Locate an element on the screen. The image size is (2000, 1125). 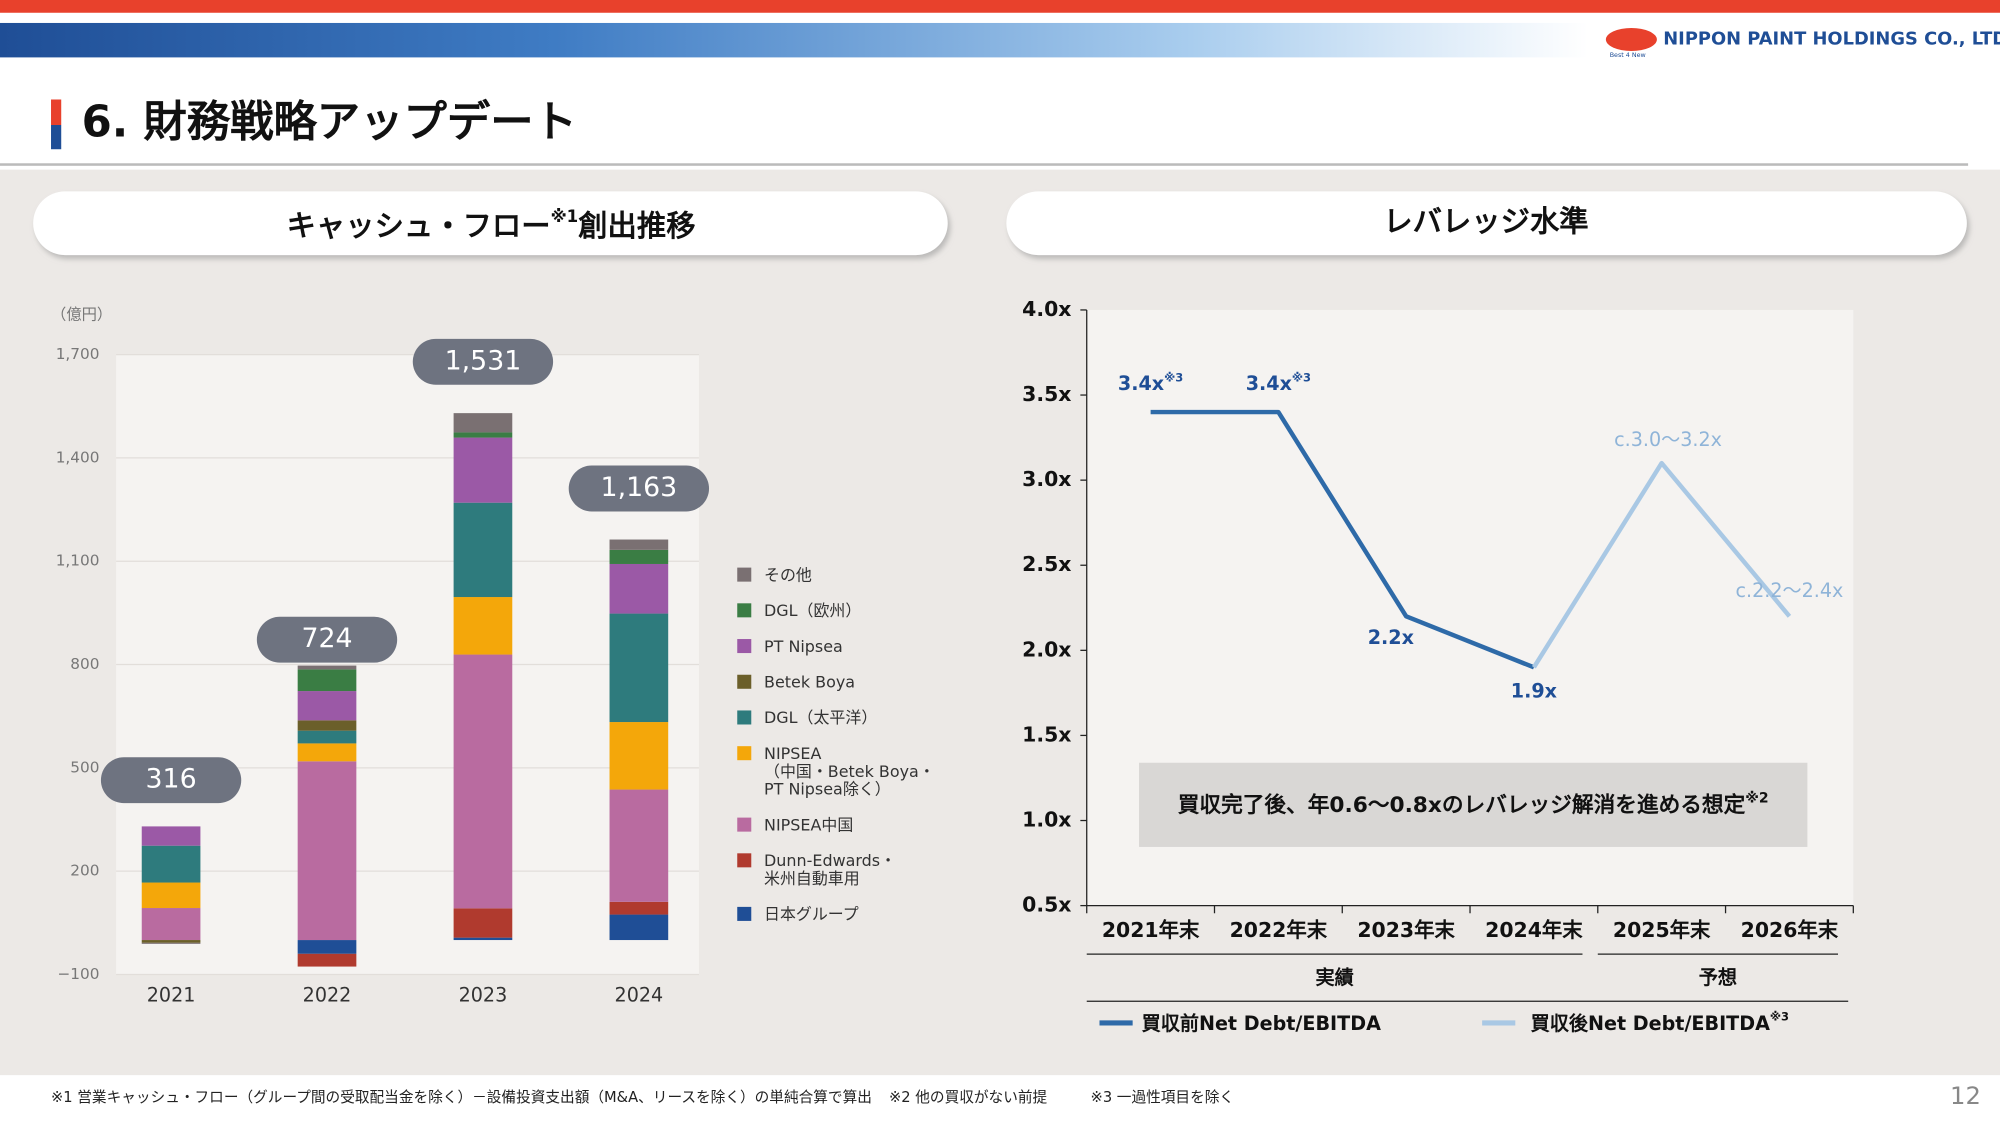
title-part: 創出推移 is located at coordinates (636, 226).